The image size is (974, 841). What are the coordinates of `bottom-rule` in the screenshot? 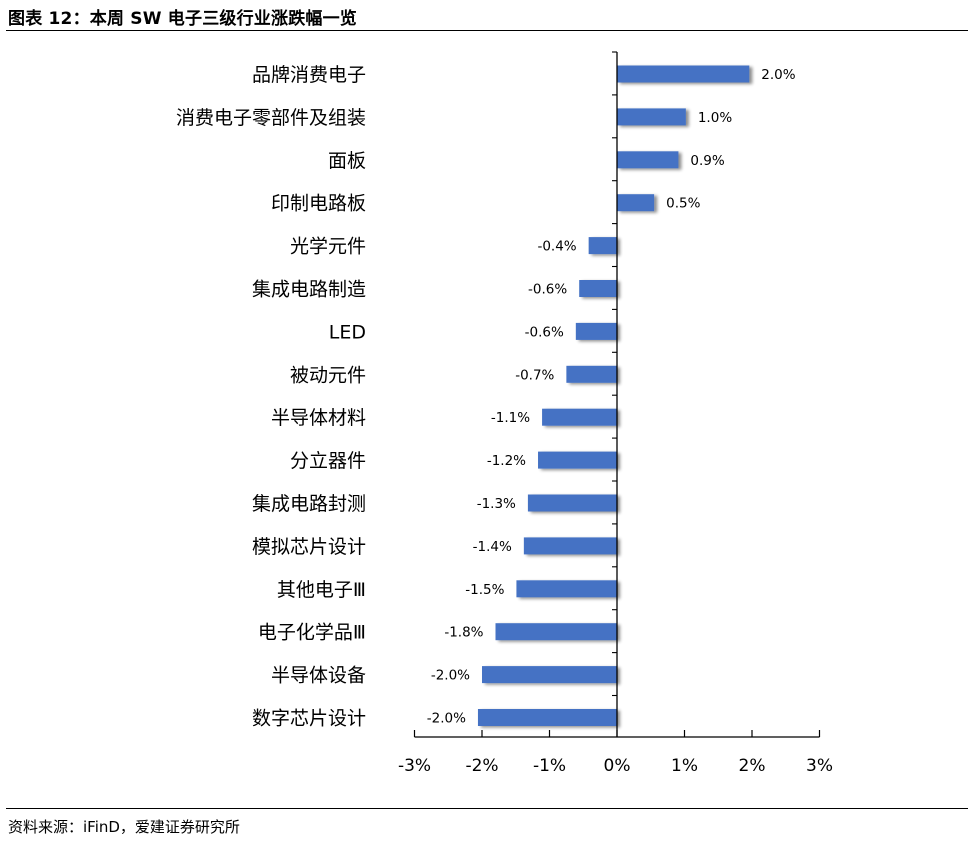 It's located at (487, 808).